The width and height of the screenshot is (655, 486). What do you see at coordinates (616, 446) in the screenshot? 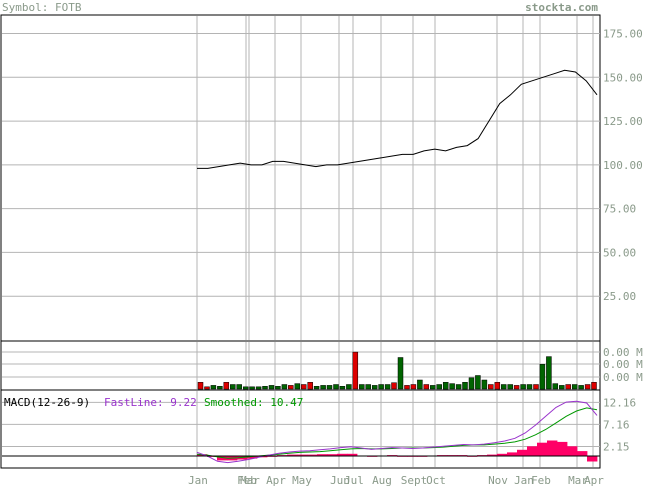
I see `macd-tick-label: 2.15` at bounding box center [616, 446].